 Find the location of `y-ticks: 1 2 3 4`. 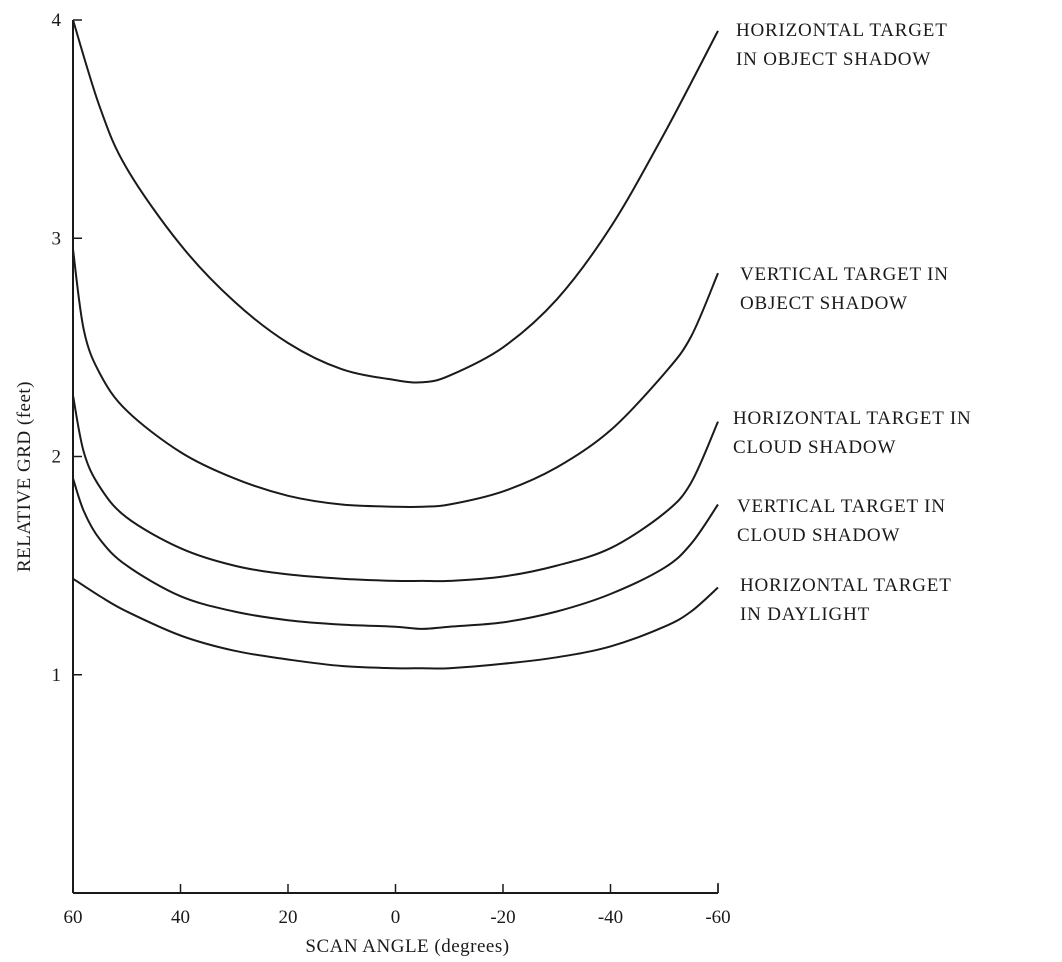

y-ticks: 1 2 3 4 is located at coordinates (67, 348).